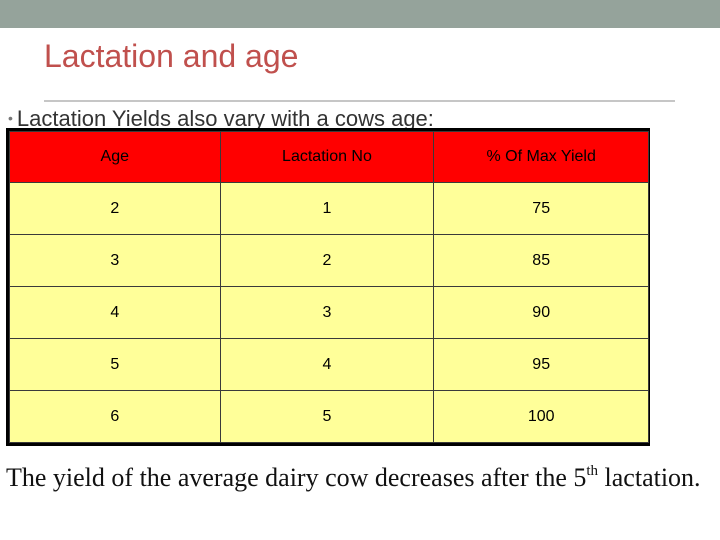 The height and width of the screenshot is (540, 720). Describe the element at coordinates (541, 364) in the screenshot. I see `cell-percent-max-yield: 95` at that location.